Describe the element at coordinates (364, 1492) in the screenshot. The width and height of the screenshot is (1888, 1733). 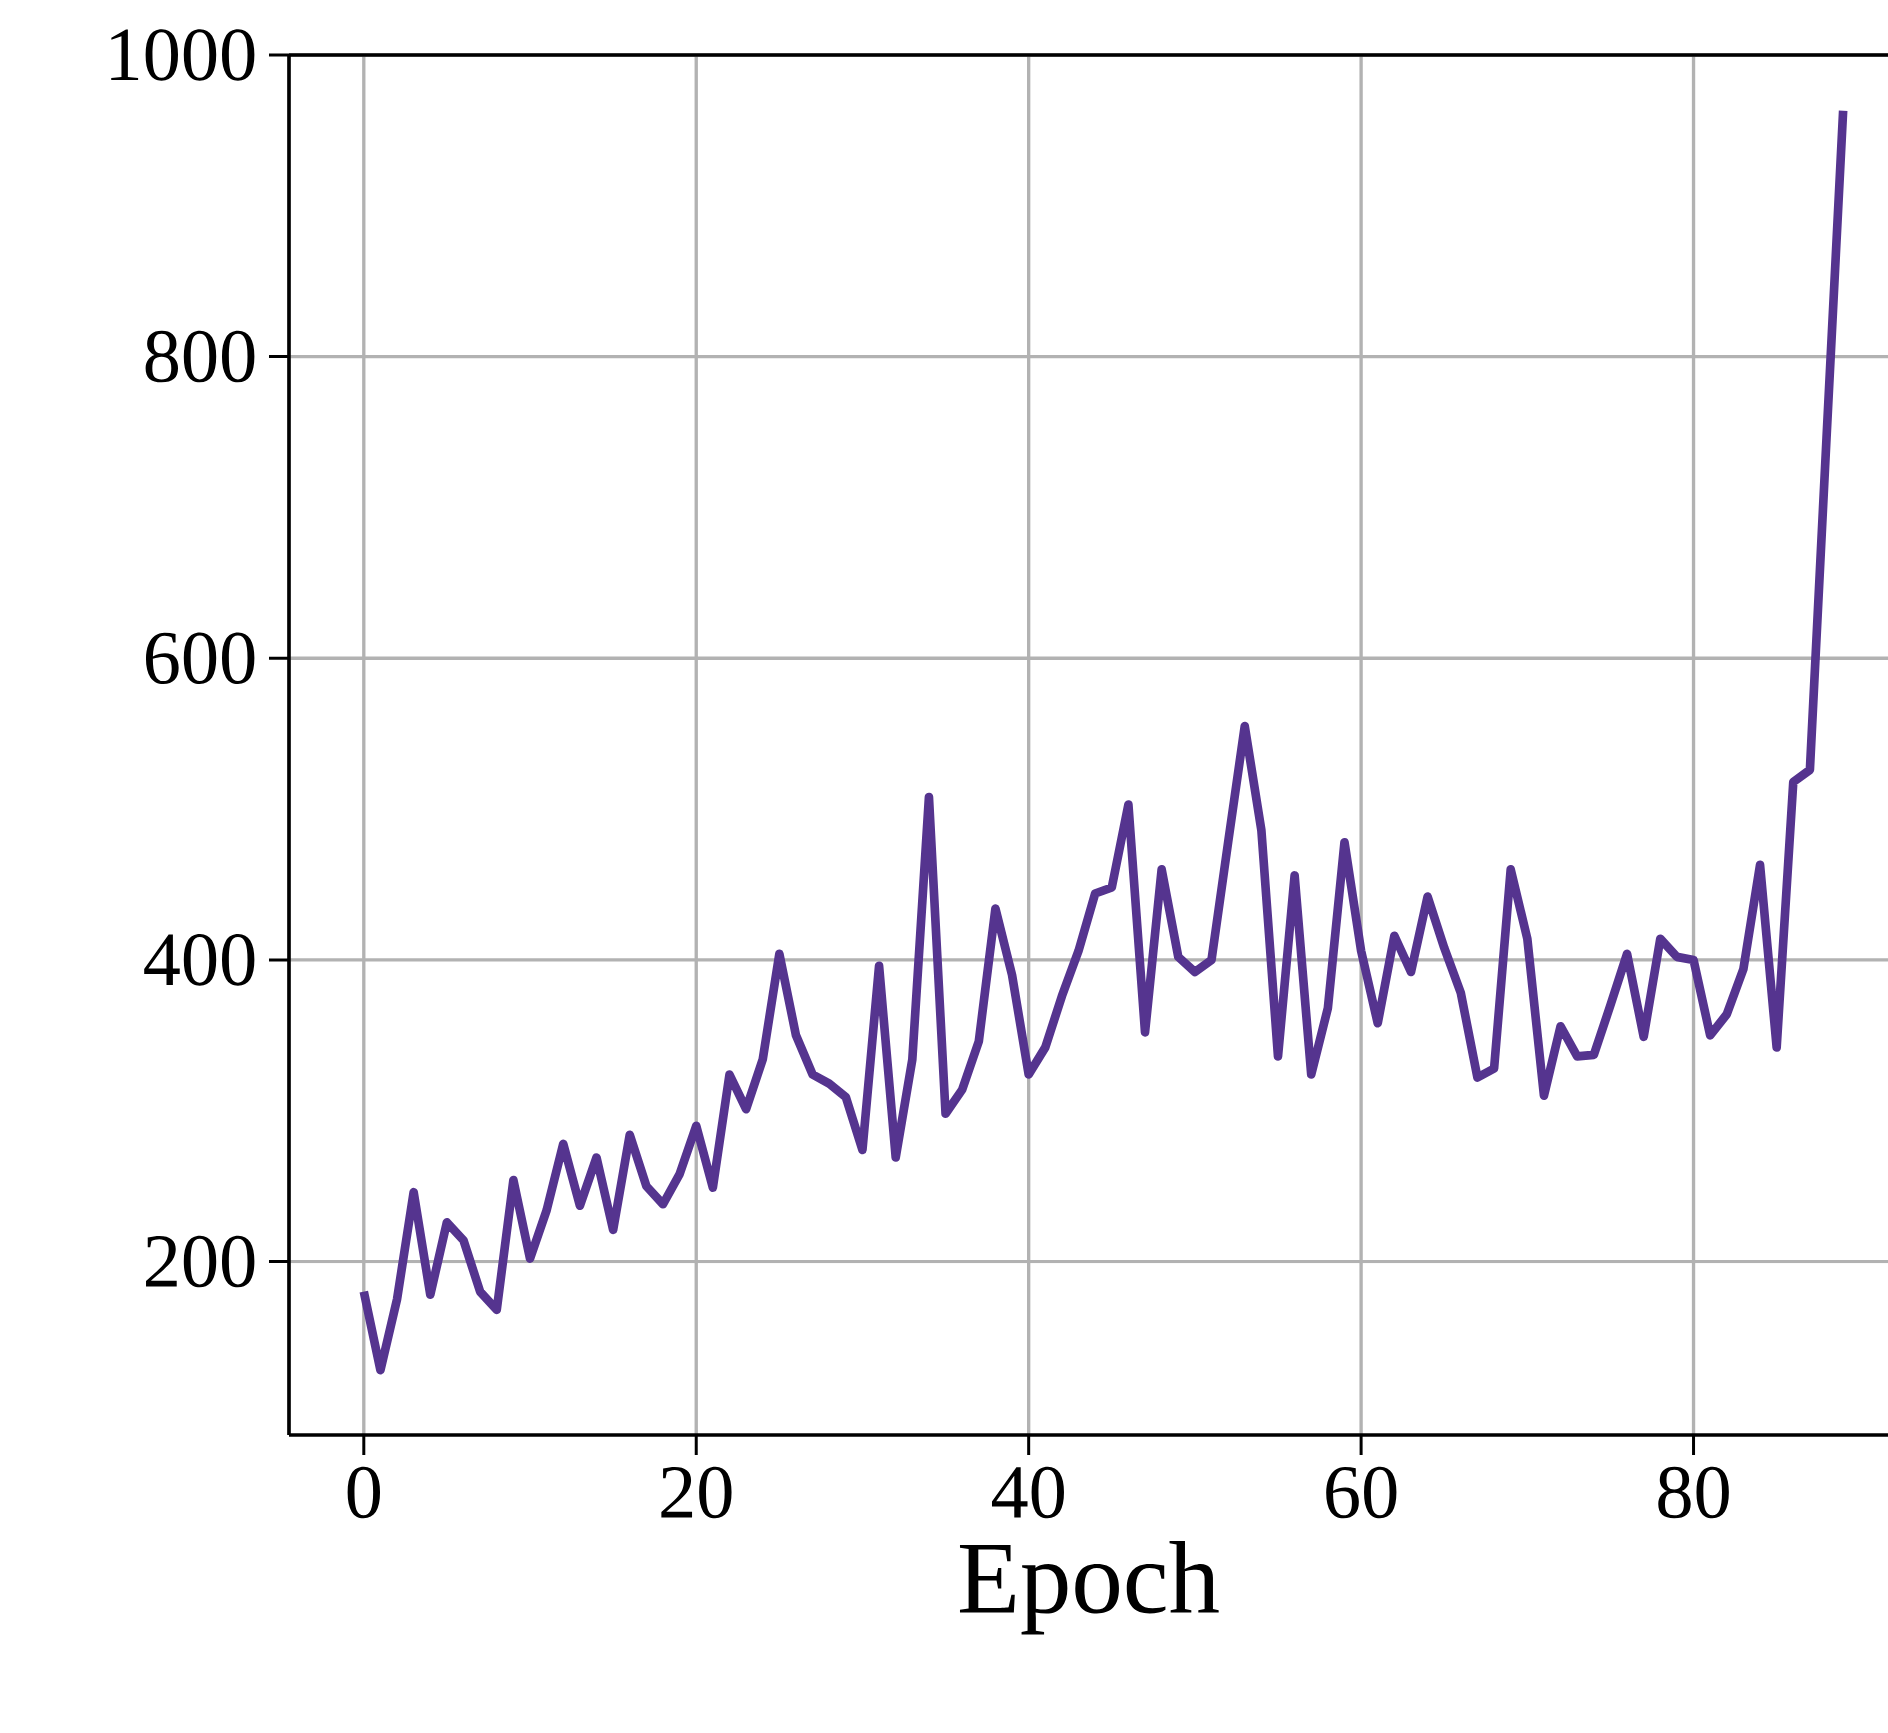
I see `x-tick-label: 0` at that location.